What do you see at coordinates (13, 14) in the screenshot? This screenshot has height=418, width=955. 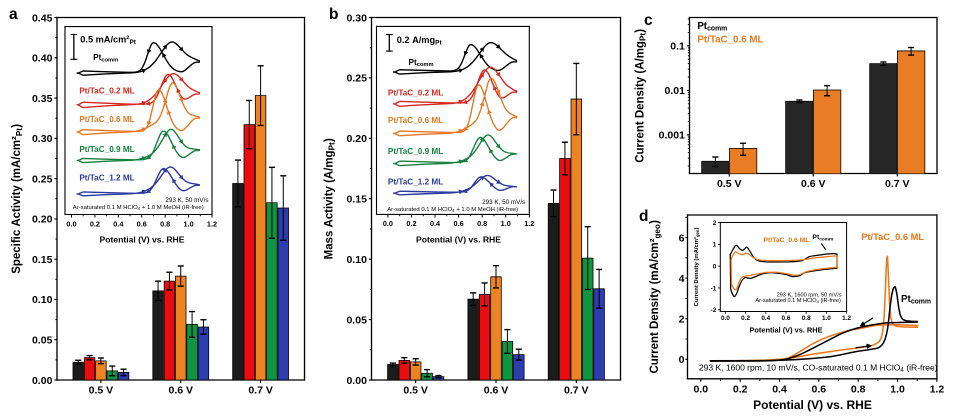 I see `svg-text: a` at bounding box center [13, 14].